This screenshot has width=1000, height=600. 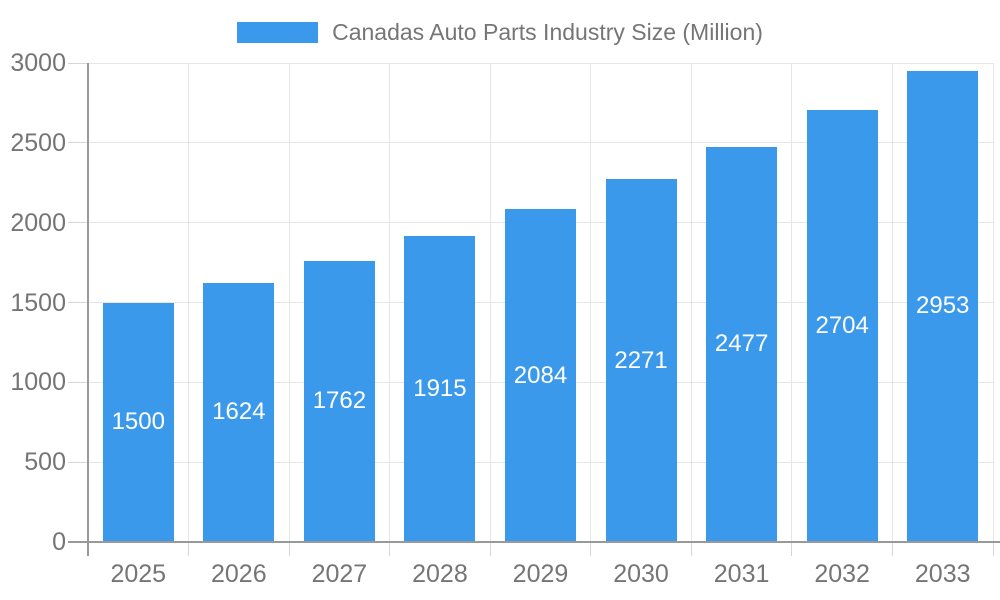 What do you see at coordinates (59, 542) in the screenshot?
I see `y-axis-label: 0` at bounding box center [59, 542].